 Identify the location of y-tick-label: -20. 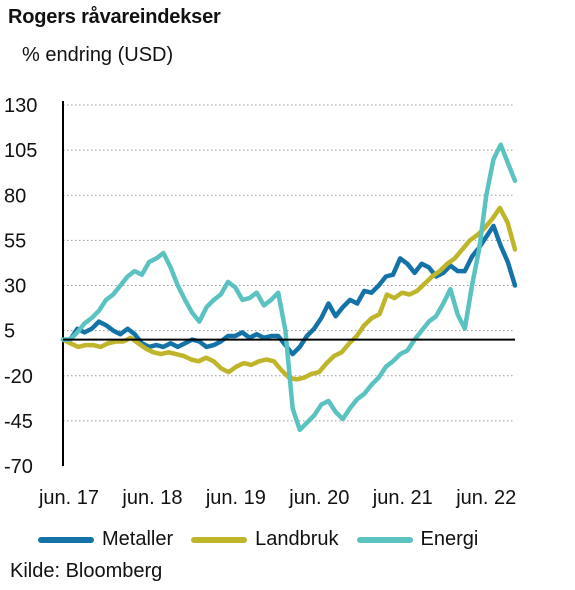
(18, 377).